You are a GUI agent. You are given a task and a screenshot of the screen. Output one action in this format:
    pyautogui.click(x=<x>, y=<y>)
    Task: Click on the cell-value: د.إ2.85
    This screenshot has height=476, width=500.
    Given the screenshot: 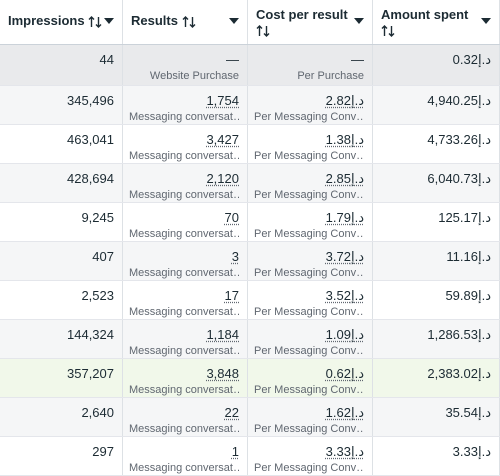 What is the action you would take?
    pyautogui.click(x=309, y=178)
    